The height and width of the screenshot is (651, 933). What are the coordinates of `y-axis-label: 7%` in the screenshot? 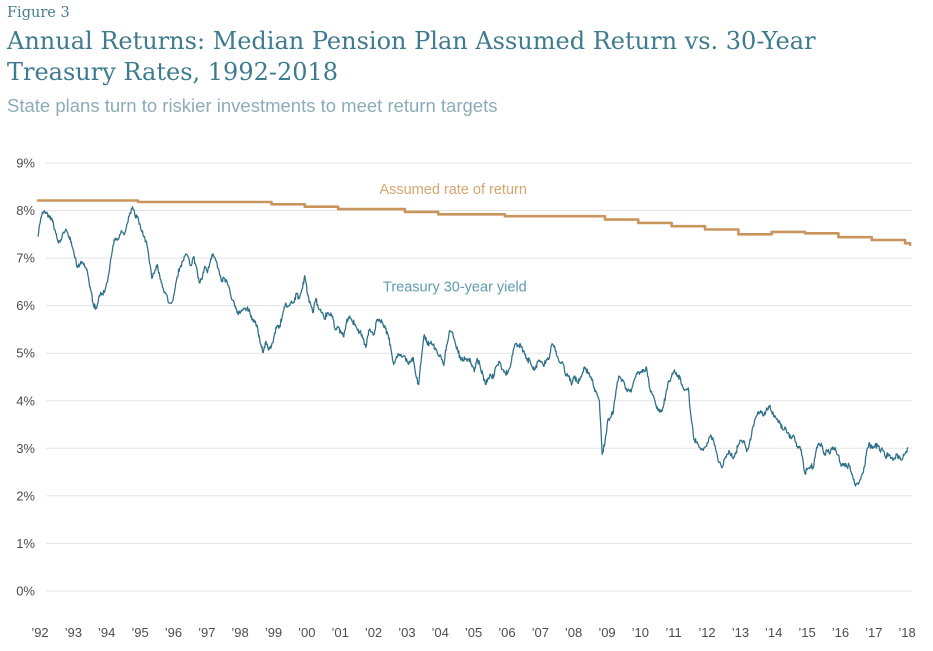 It's located at (25, 258).